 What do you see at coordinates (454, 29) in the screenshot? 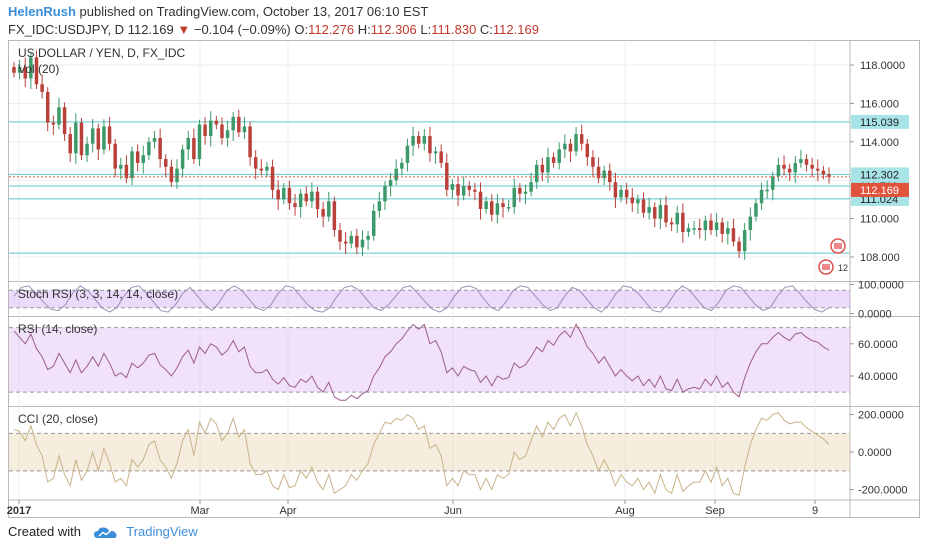
I see `low-value: 111.830` at bounding box center [454, 29].